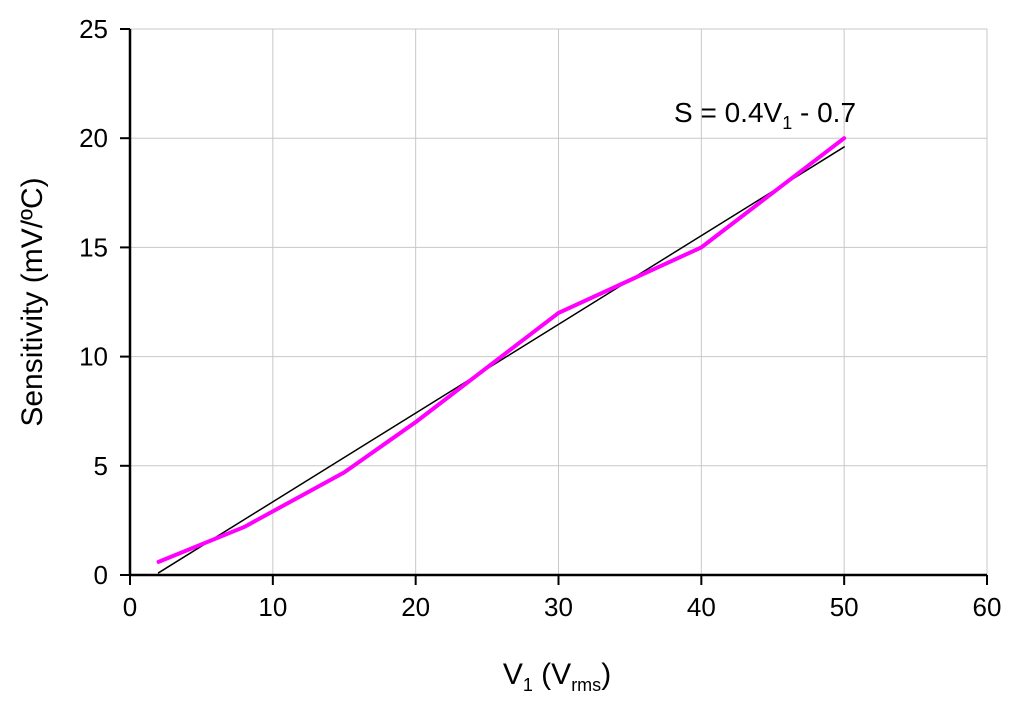  I want to click on y-tick-label: 25, so click(93, 29).